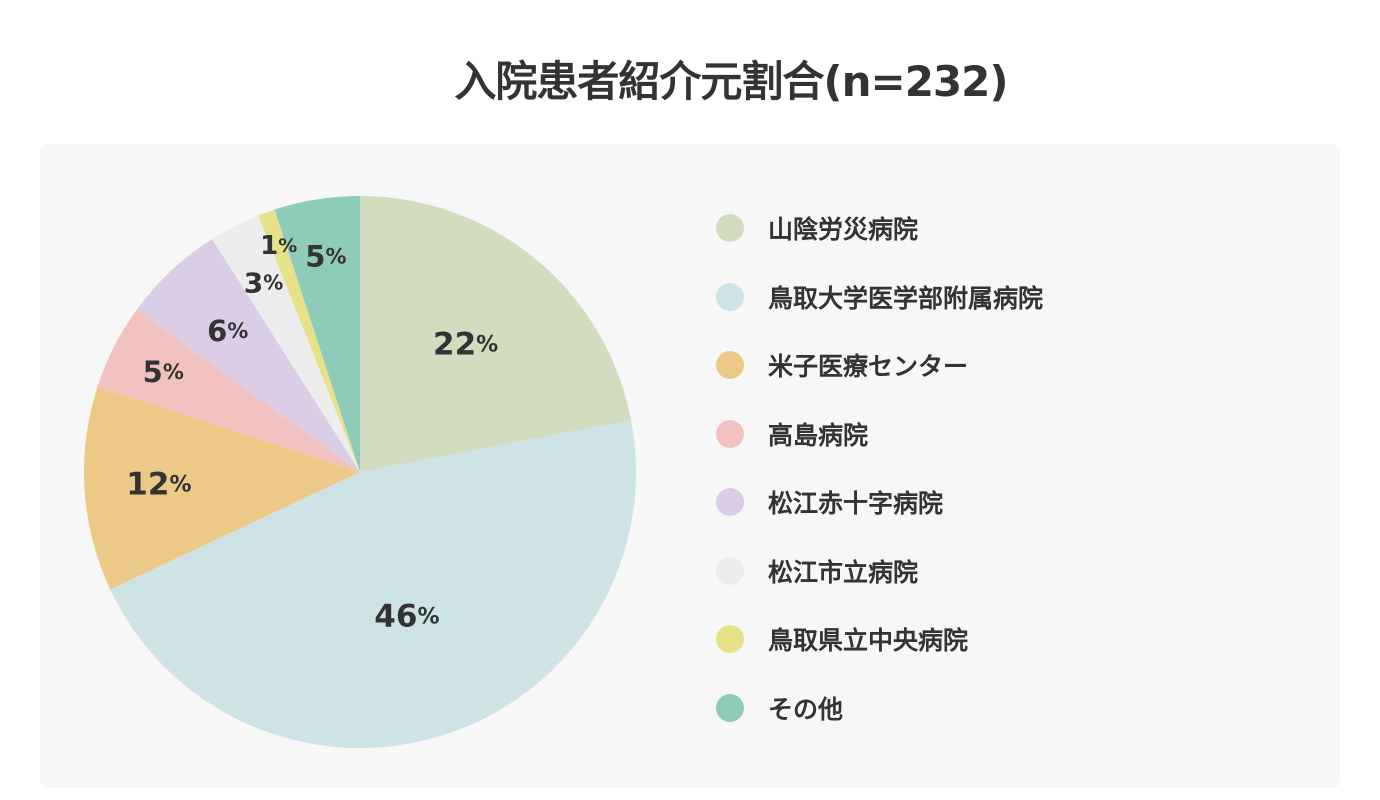 This screenshot has height=800, width=1380. Describe the element at coordinates (227, 331) in the screenshot. I see `slice-label: 6%` at that location.